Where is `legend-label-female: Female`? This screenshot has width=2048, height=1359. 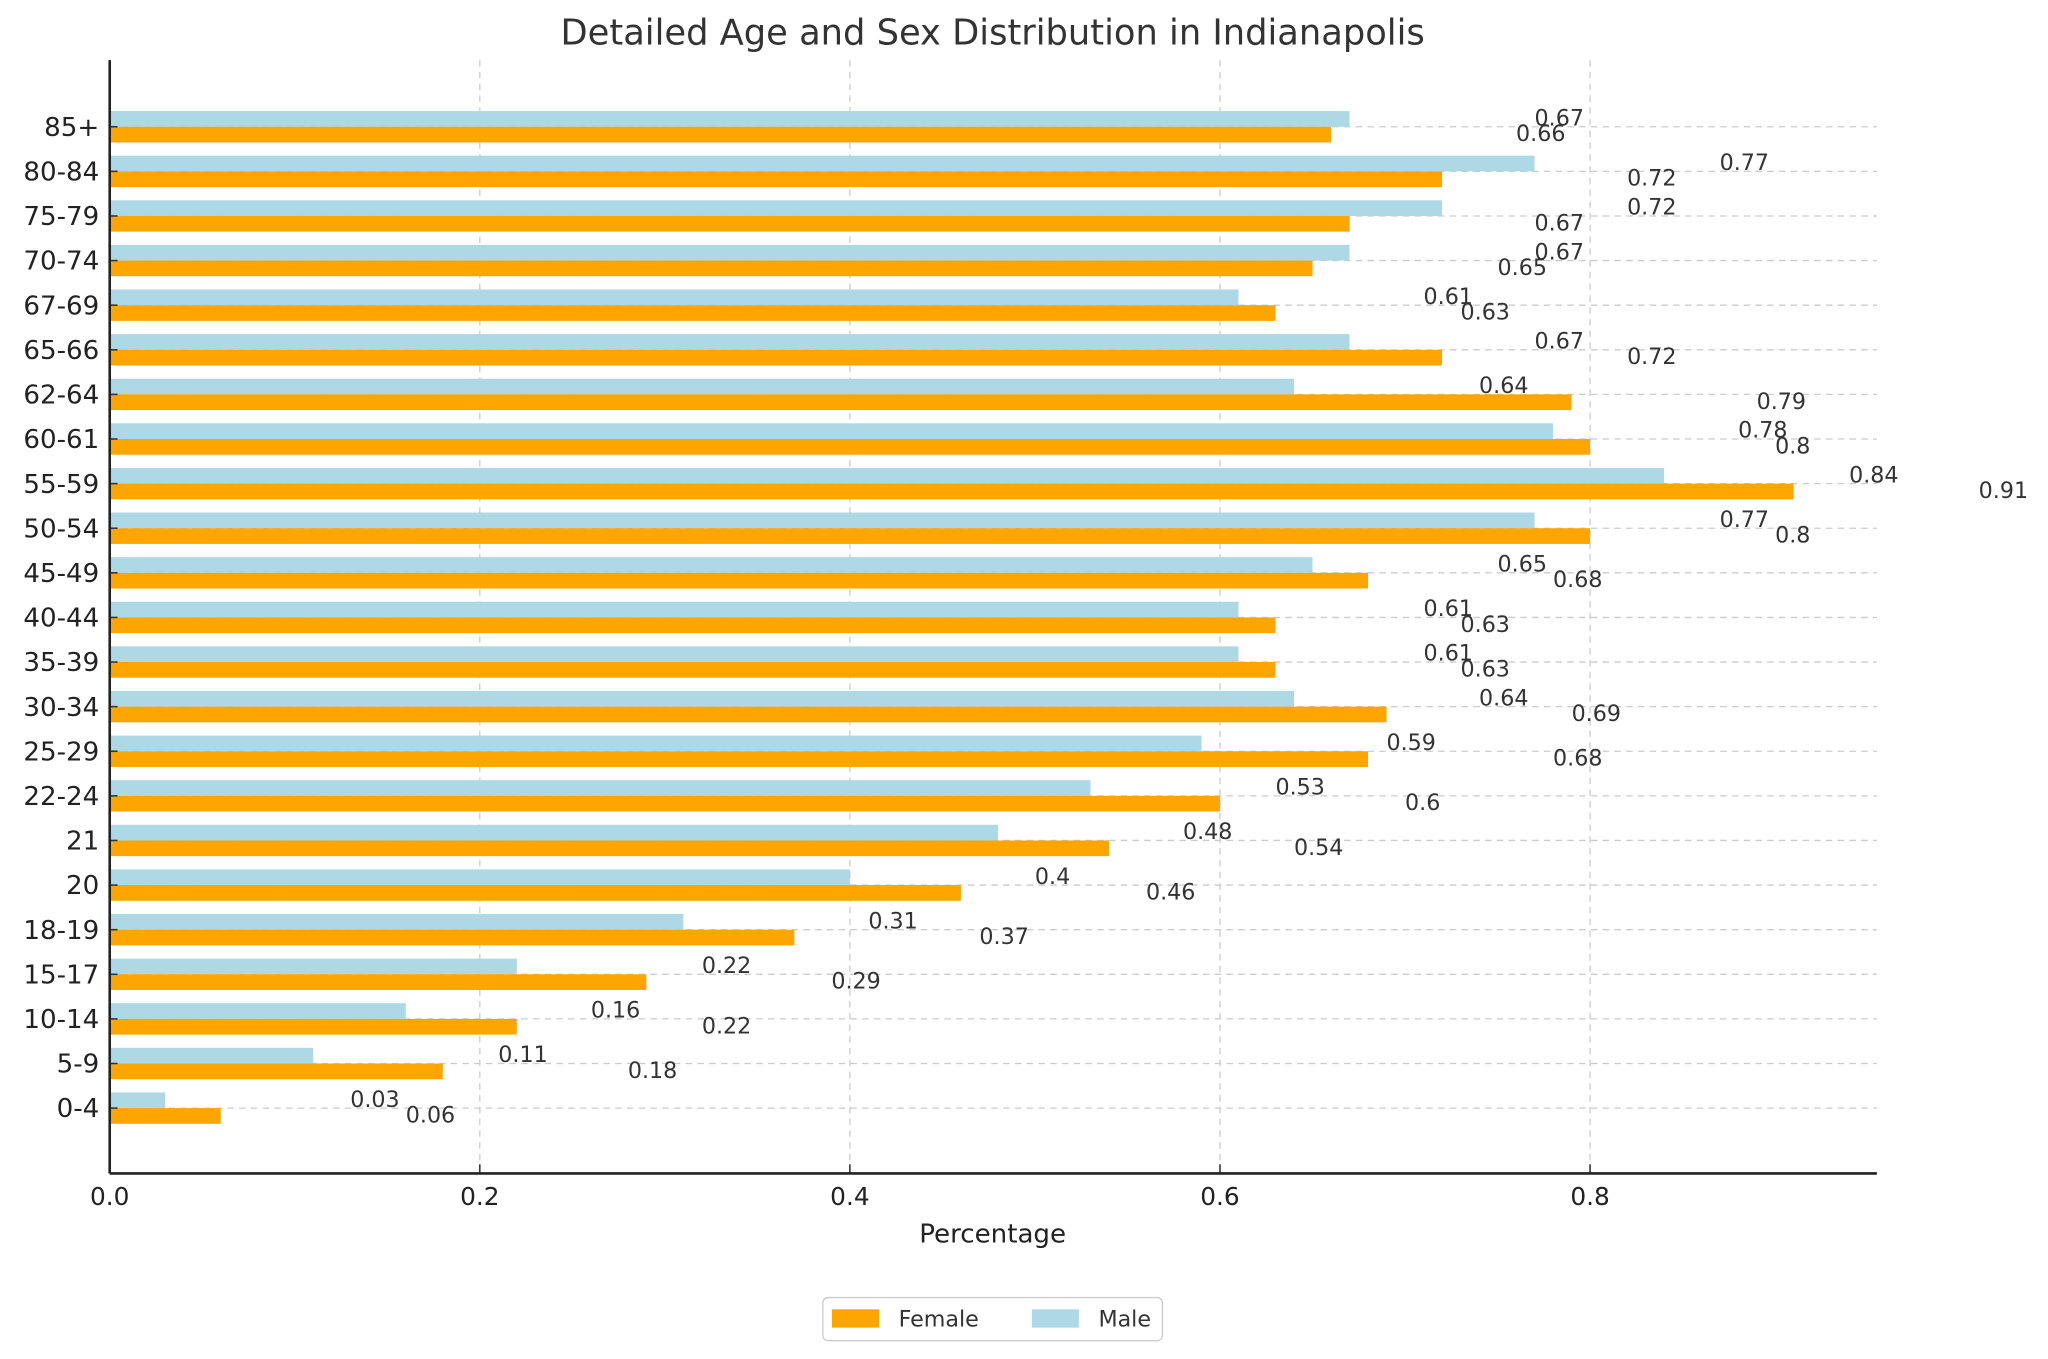
legend-label-female: Female is located at coordinates (939, 1319).